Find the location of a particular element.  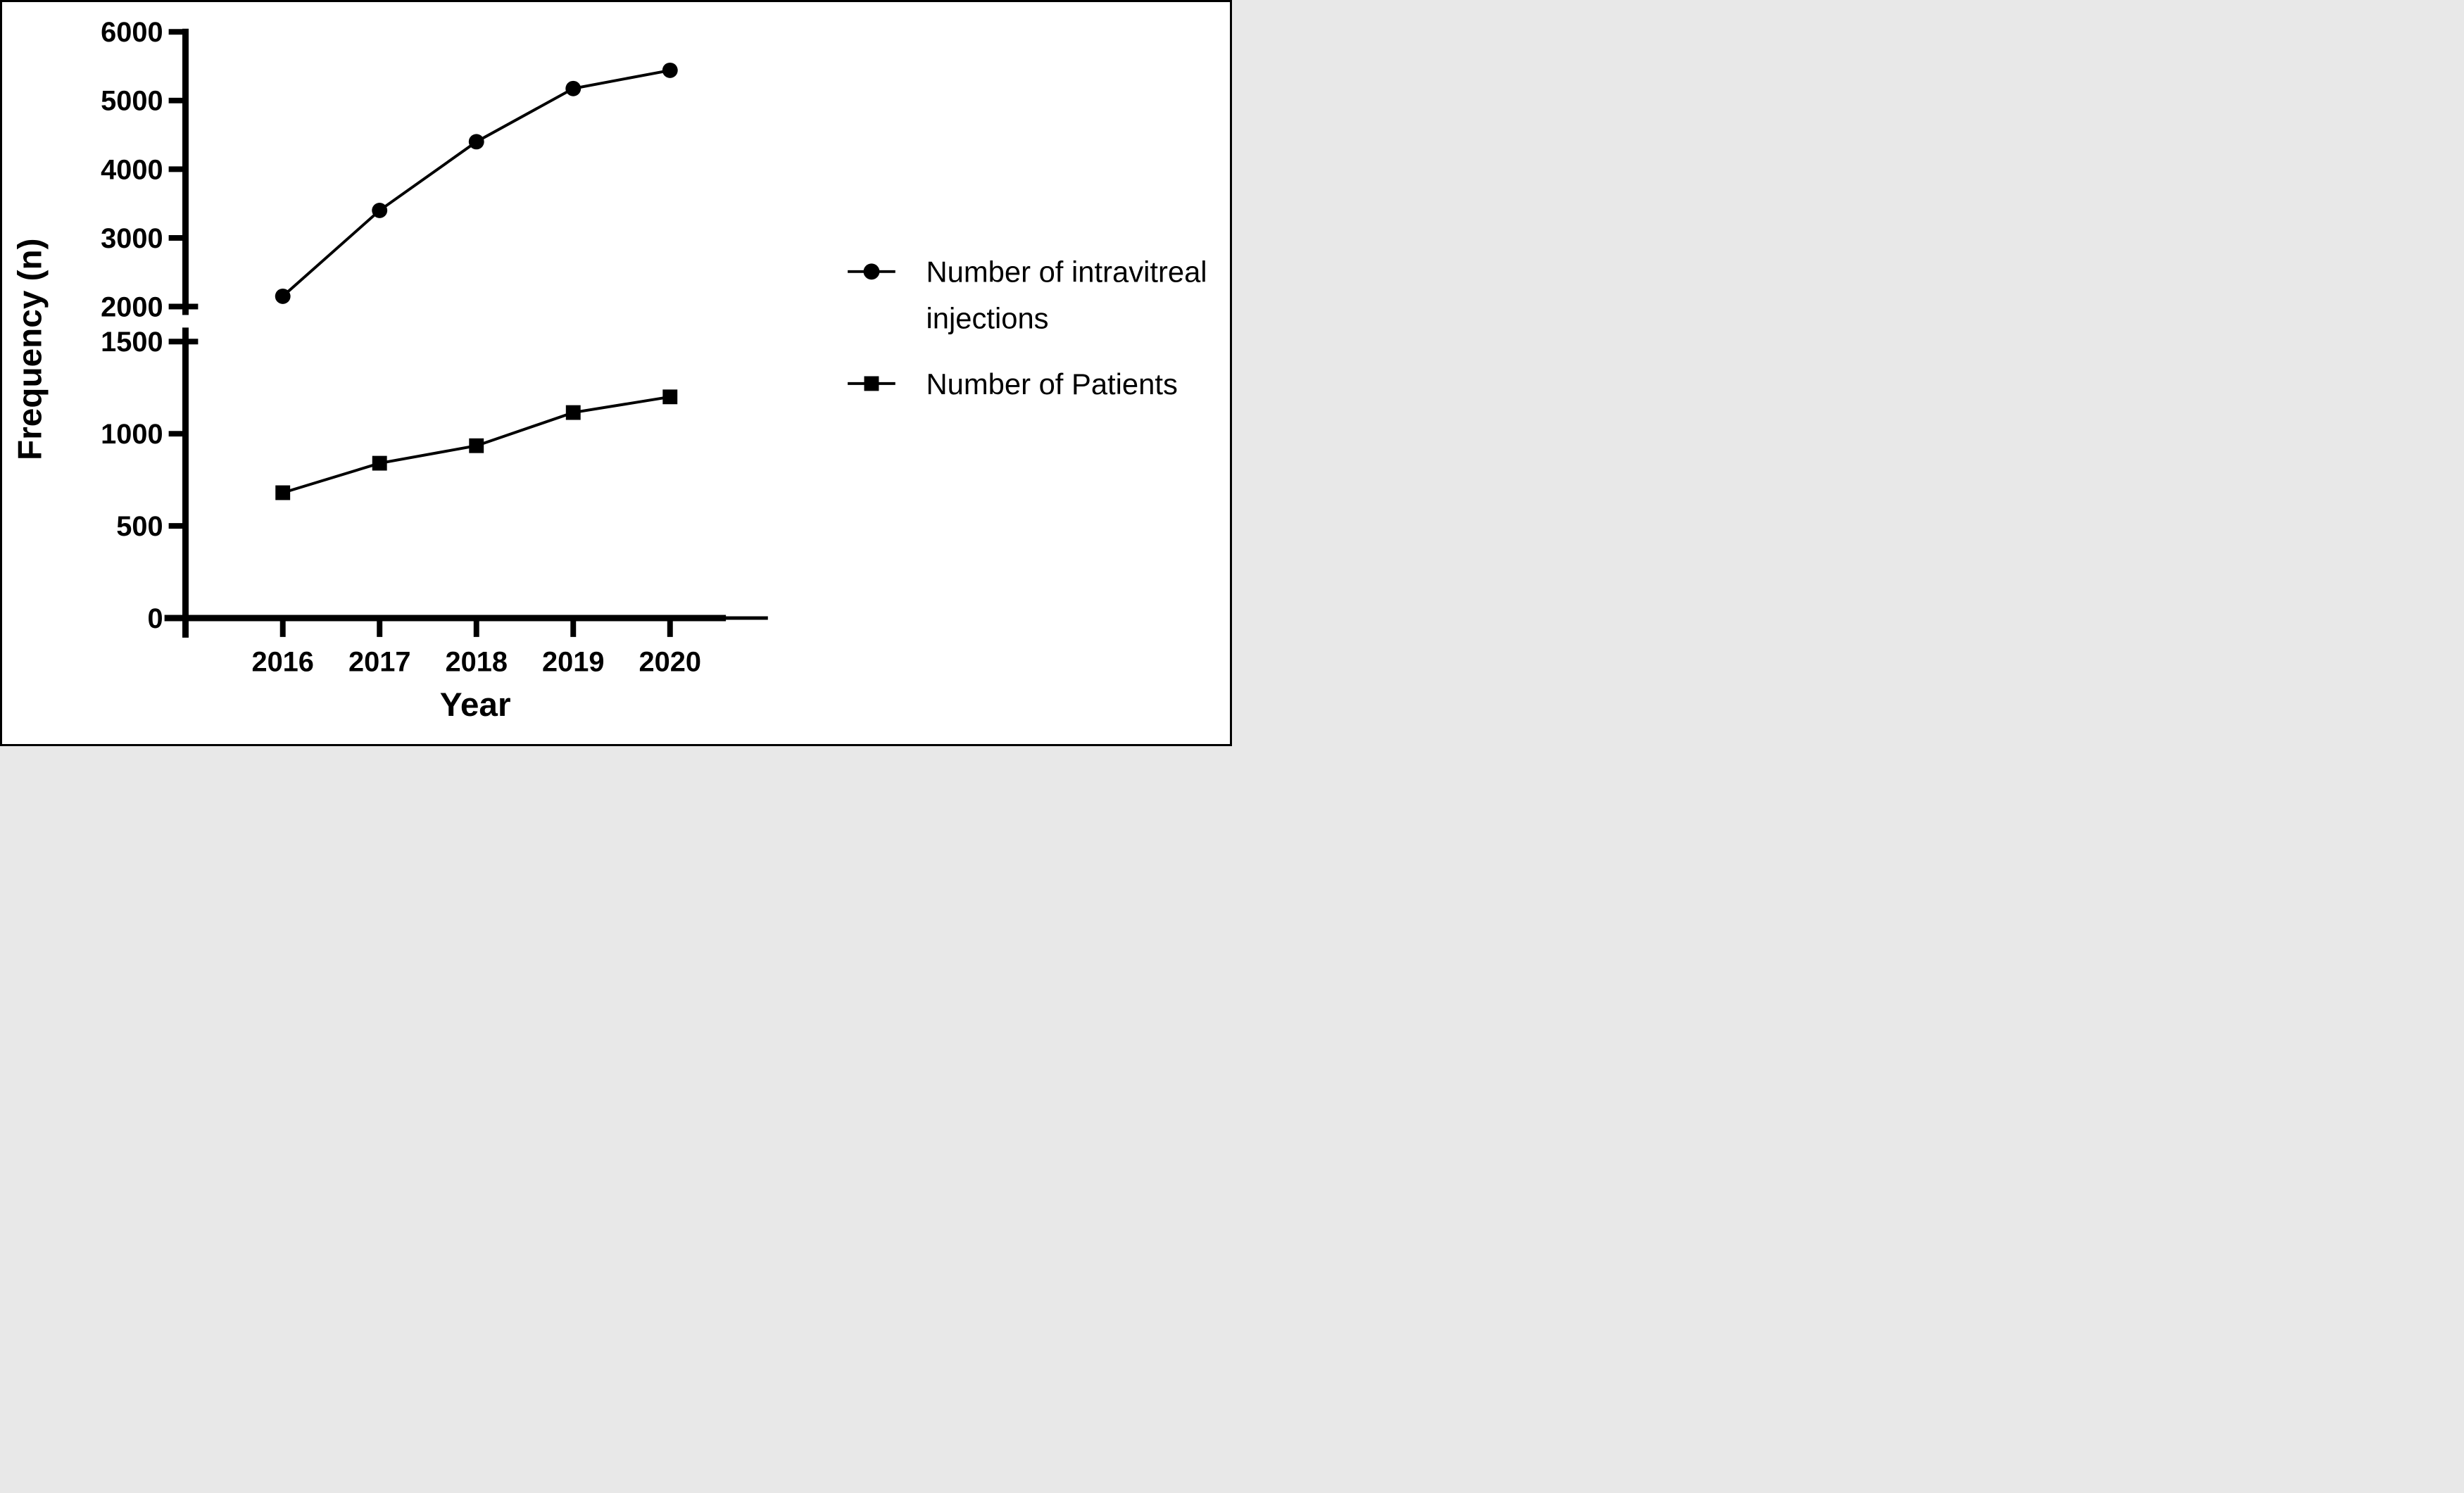

series-line is located at coordinates (476, 183).